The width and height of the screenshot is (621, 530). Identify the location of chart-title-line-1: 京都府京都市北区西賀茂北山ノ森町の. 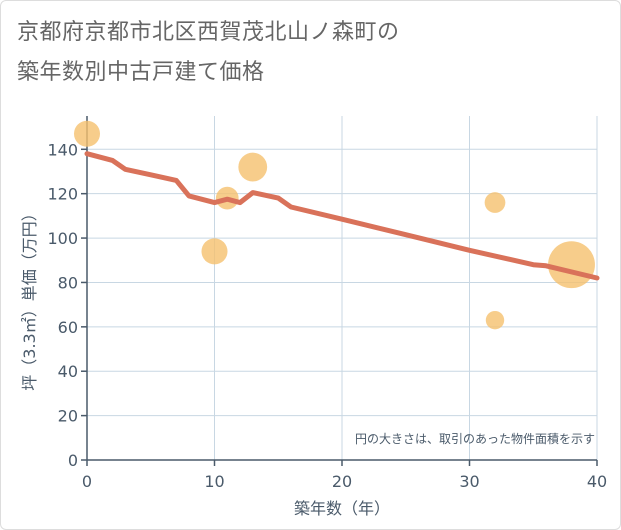
(208, 32).